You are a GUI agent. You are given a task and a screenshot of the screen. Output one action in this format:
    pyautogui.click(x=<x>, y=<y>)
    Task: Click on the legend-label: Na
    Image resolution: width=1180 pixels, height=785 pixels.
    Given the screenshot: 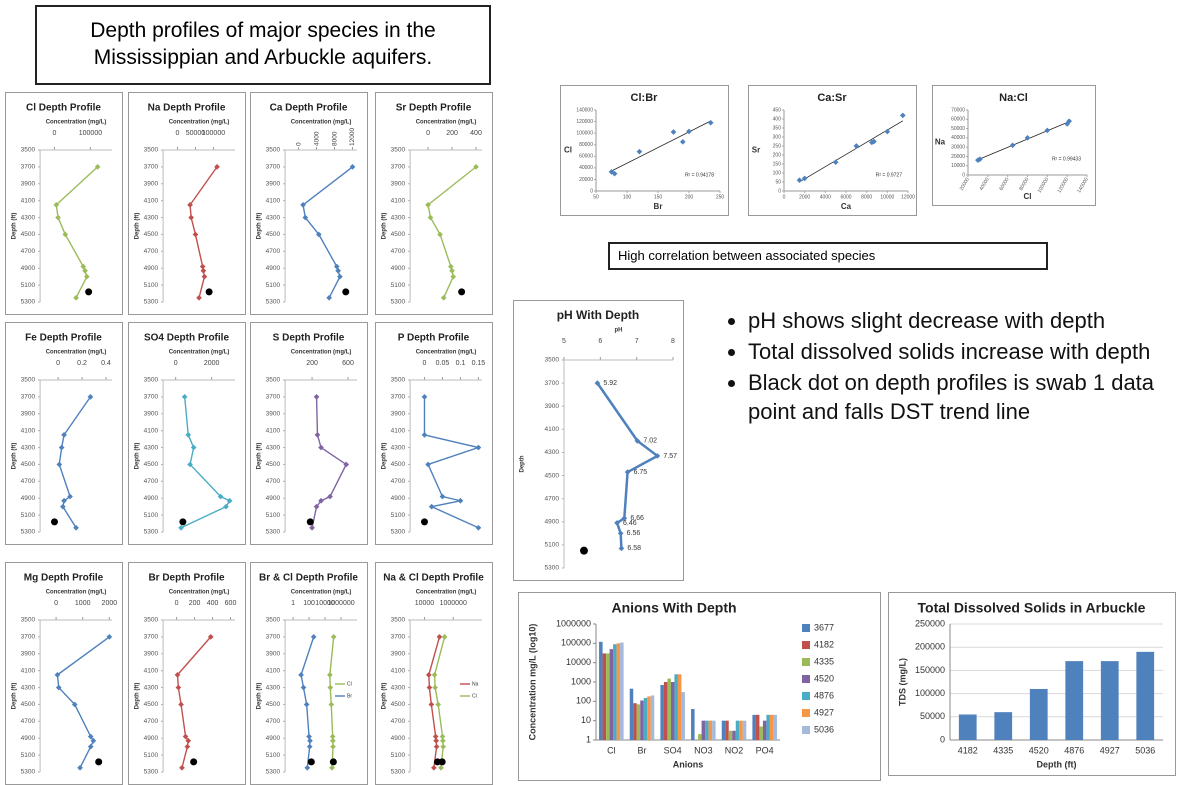 What is the action you would take?
    pyautogui.click(x=475, y=684)
    